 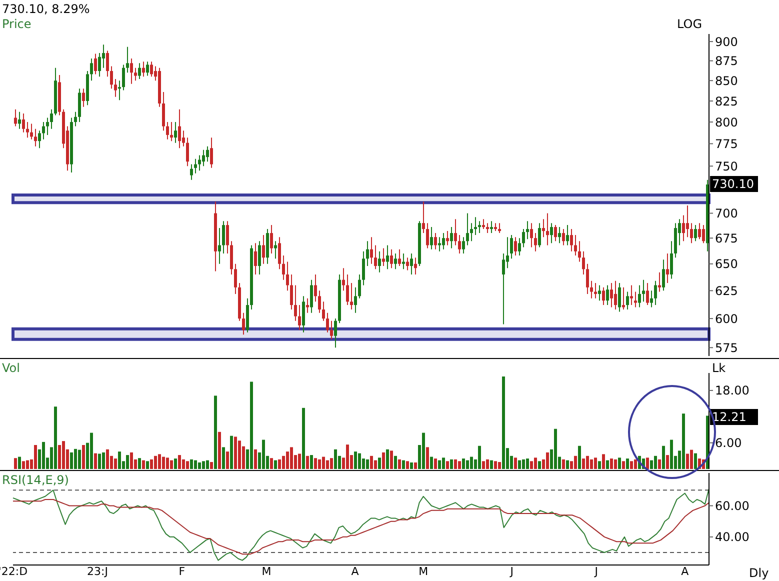 What do you see at coordinates (726, 81) in the screenshot?
I see `y-tick-label: 850` at bounding box center [726, 81].